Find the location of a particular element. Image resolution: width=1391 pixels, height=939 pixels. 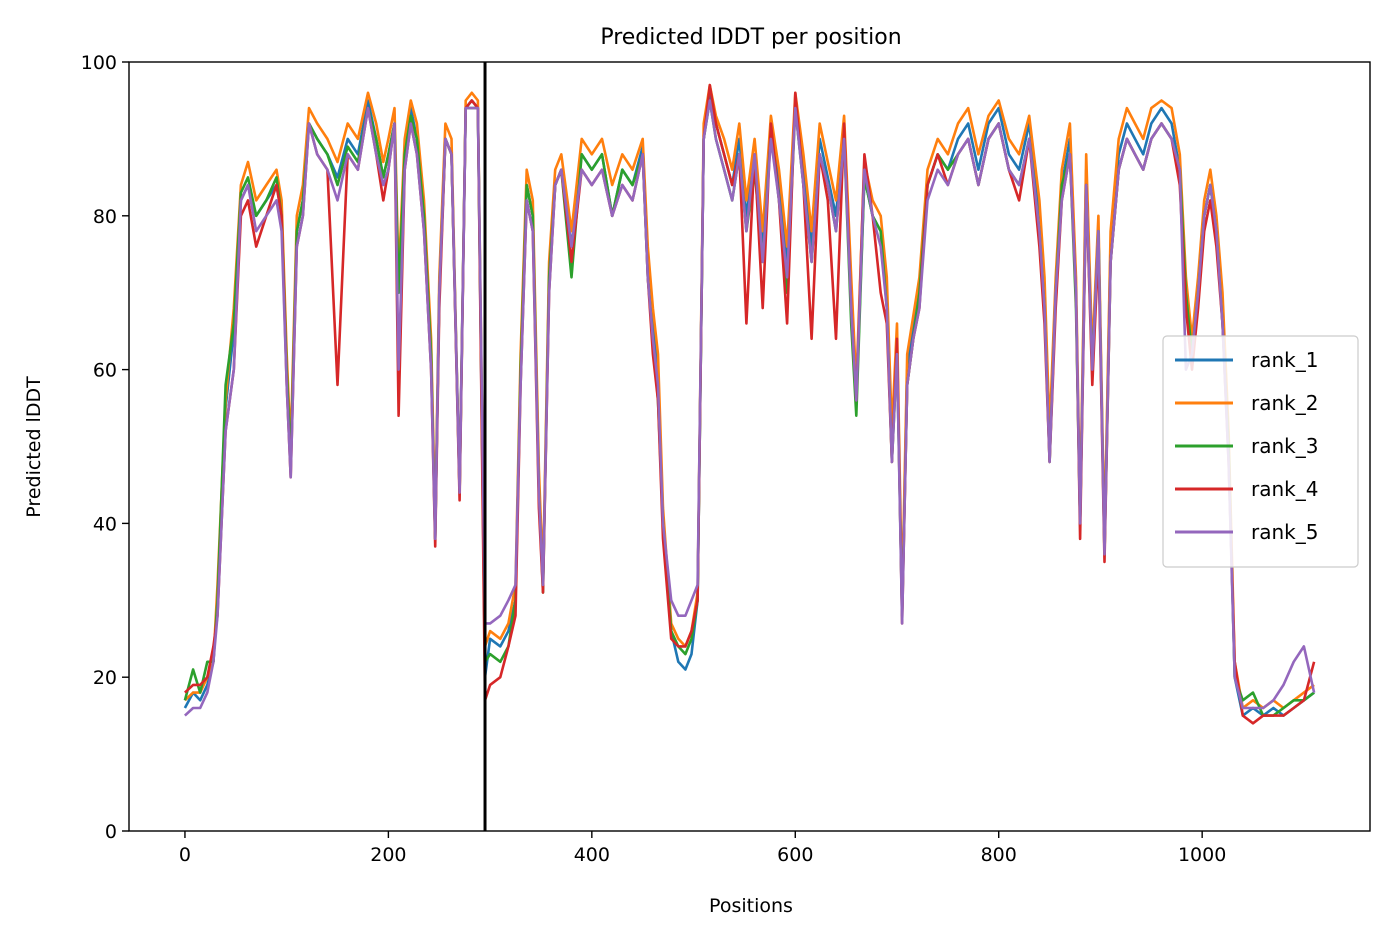

legend: rank_1 rank_2 rank_3 rank_4 rank_5 is located at coordinates (1260, 451).